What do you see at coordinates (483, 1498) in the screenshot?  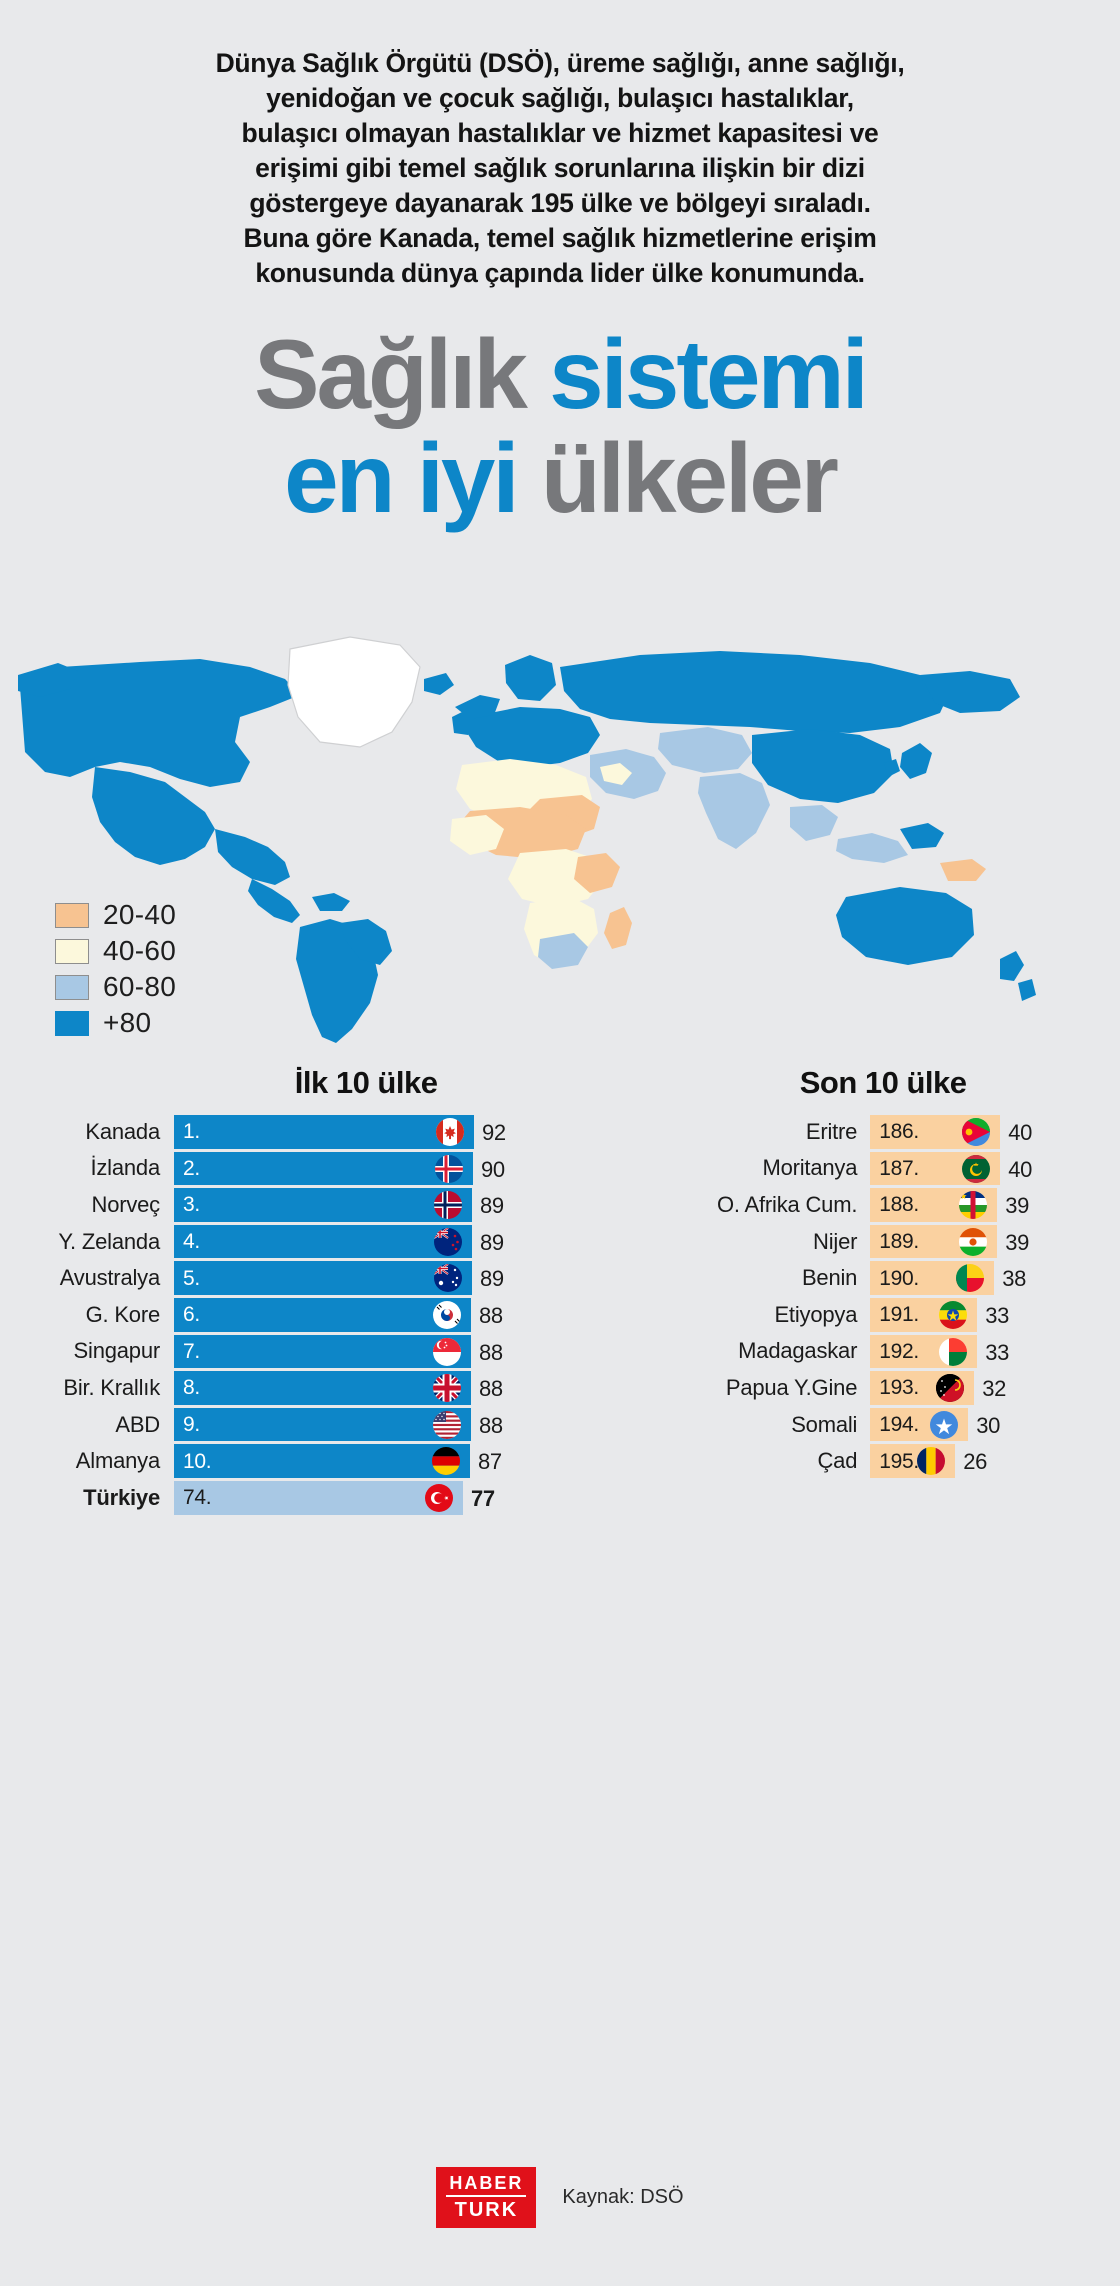 I see `score-value: 77` at bounding box center [483, 1498].